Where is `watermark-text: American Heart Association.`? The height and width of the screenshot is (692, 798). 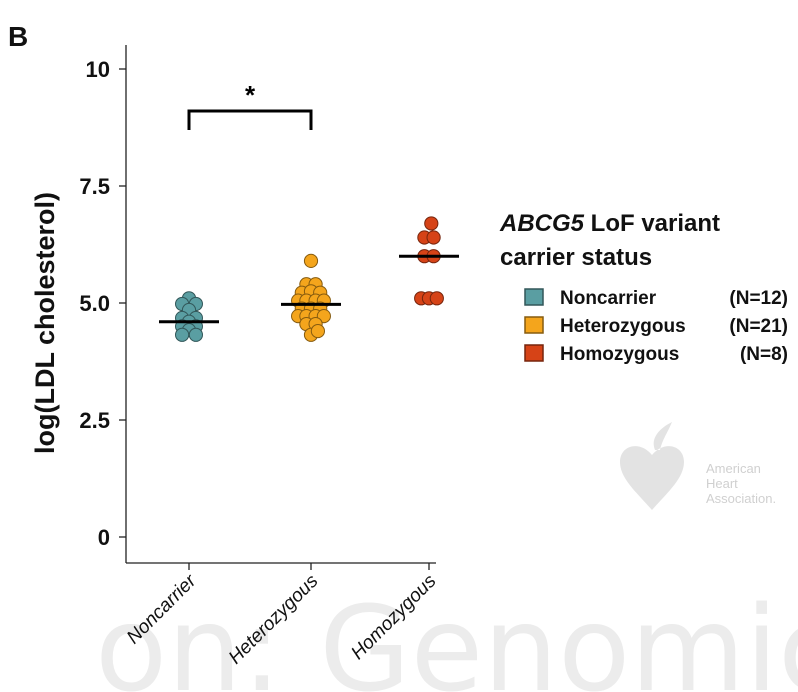 watermark-text: American Heart Association. is located at coordinates (741, 483).